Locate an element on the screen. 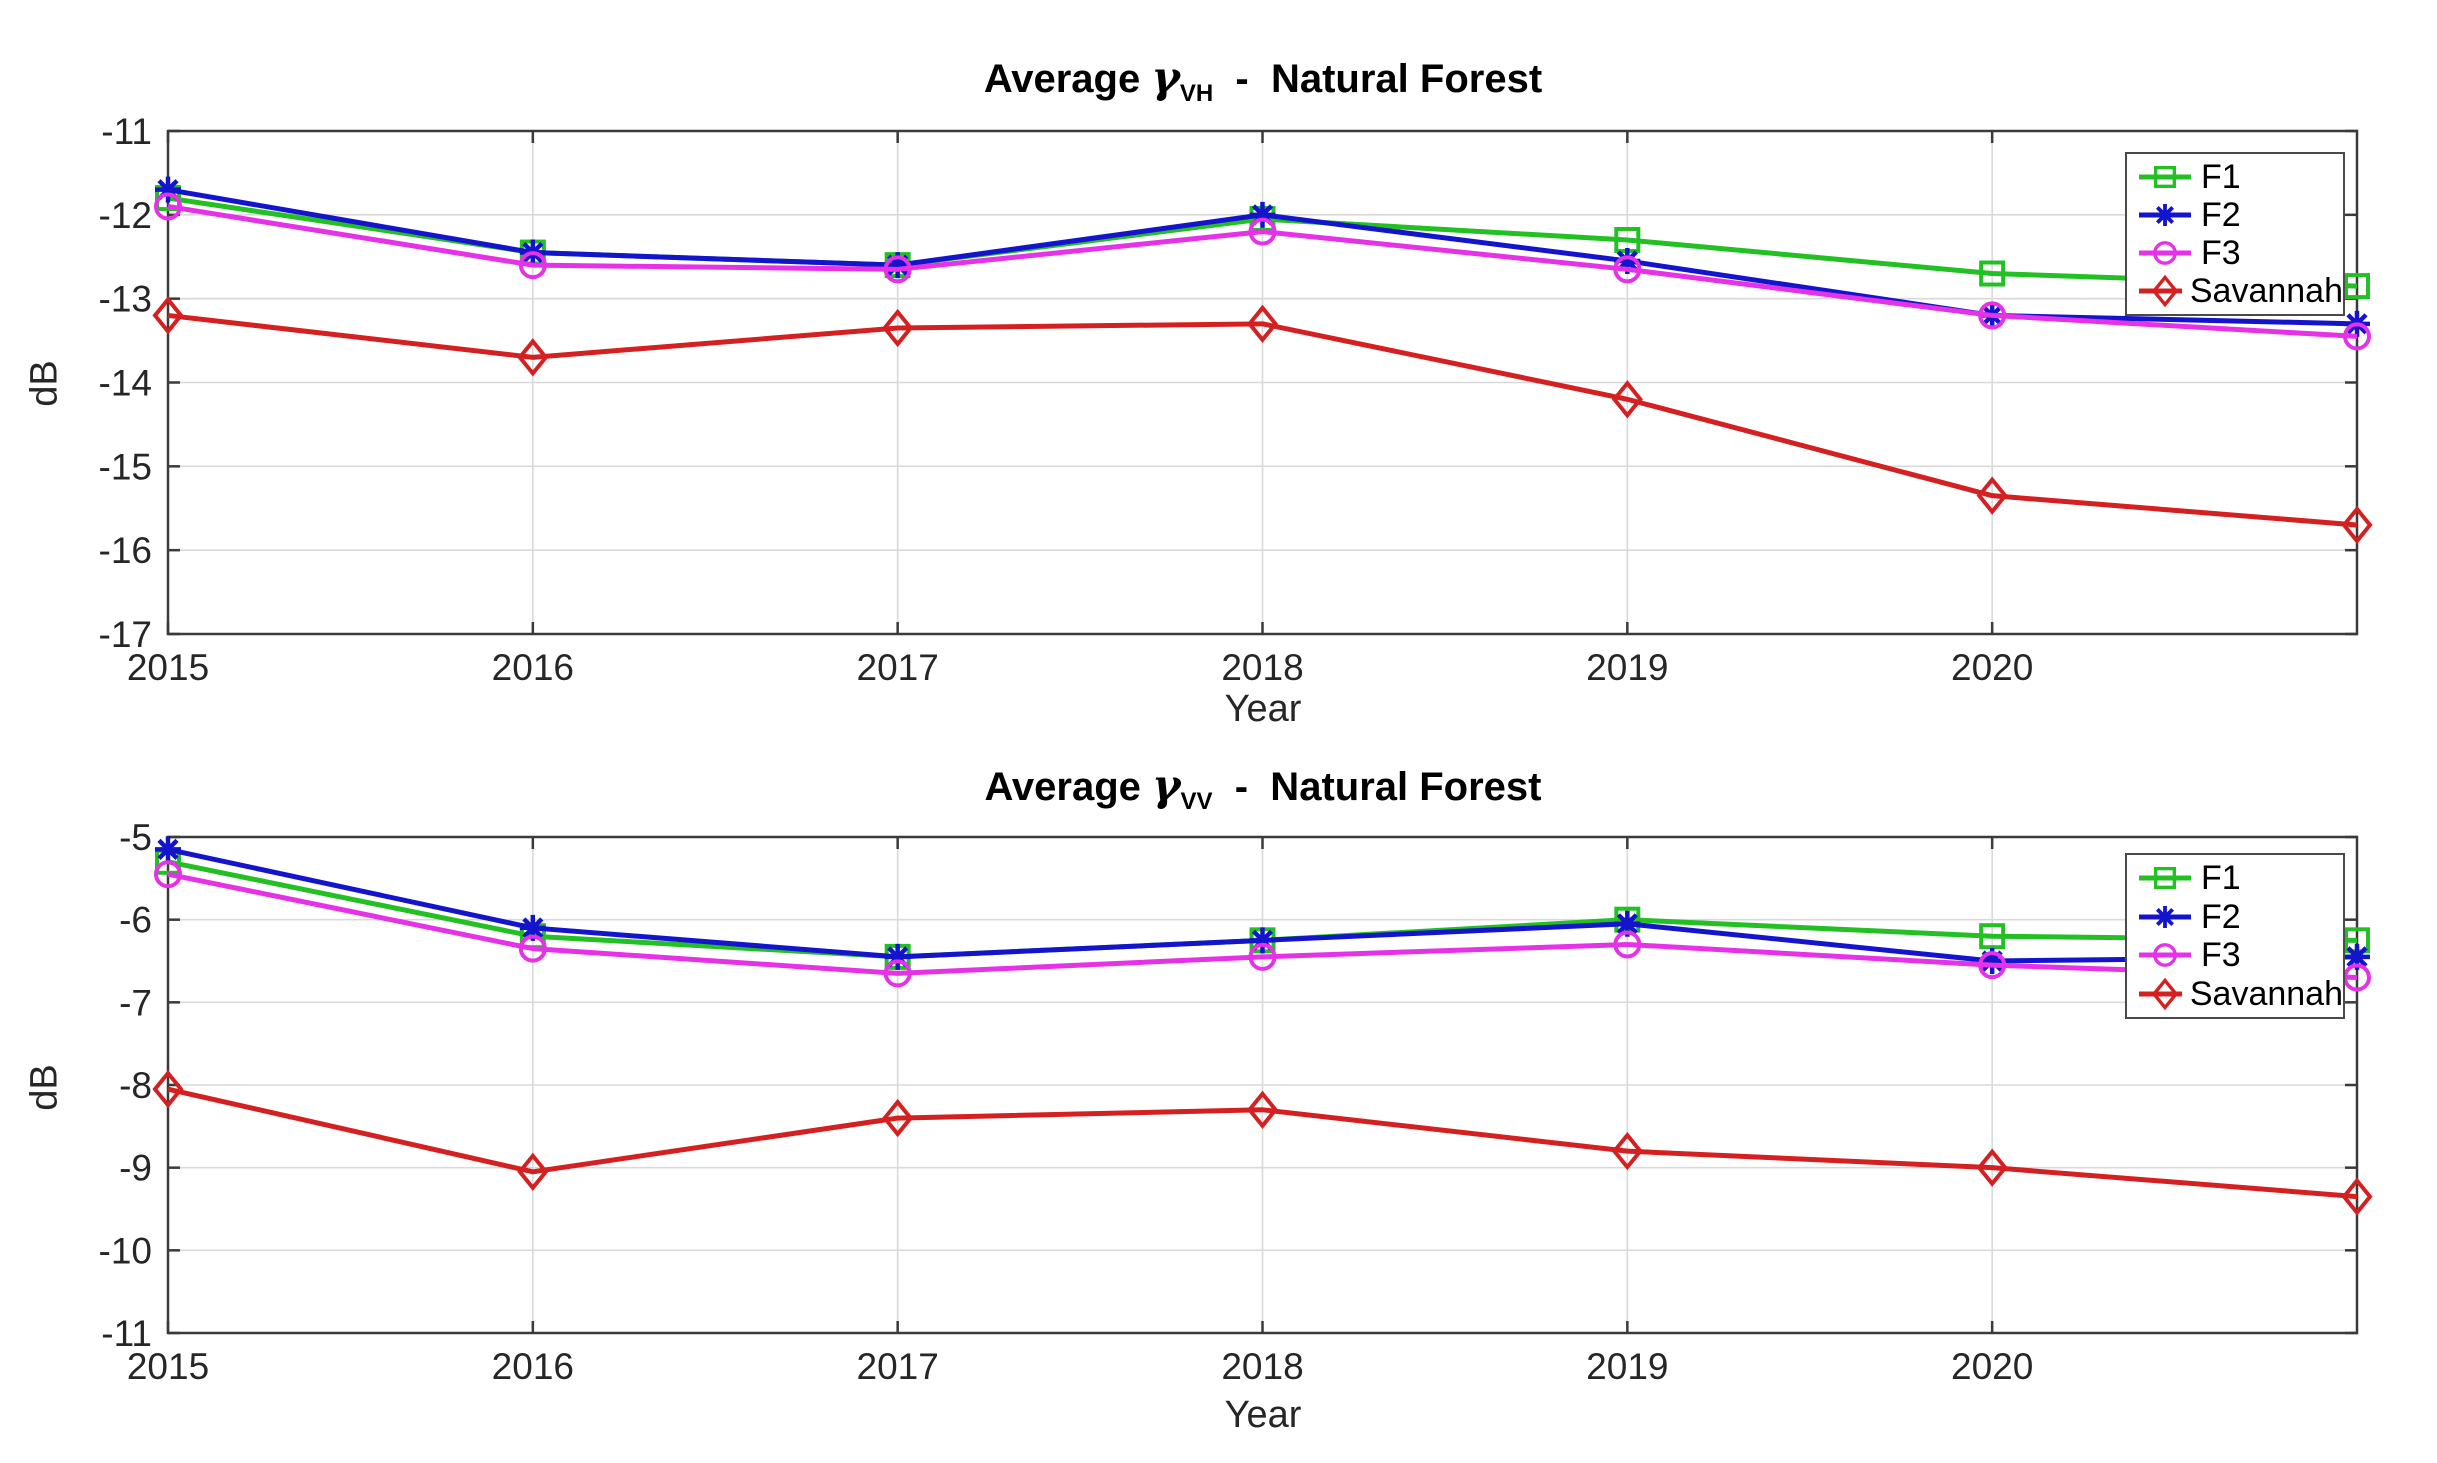  y-axis-label: dB is located at coordinates (44, 1087).